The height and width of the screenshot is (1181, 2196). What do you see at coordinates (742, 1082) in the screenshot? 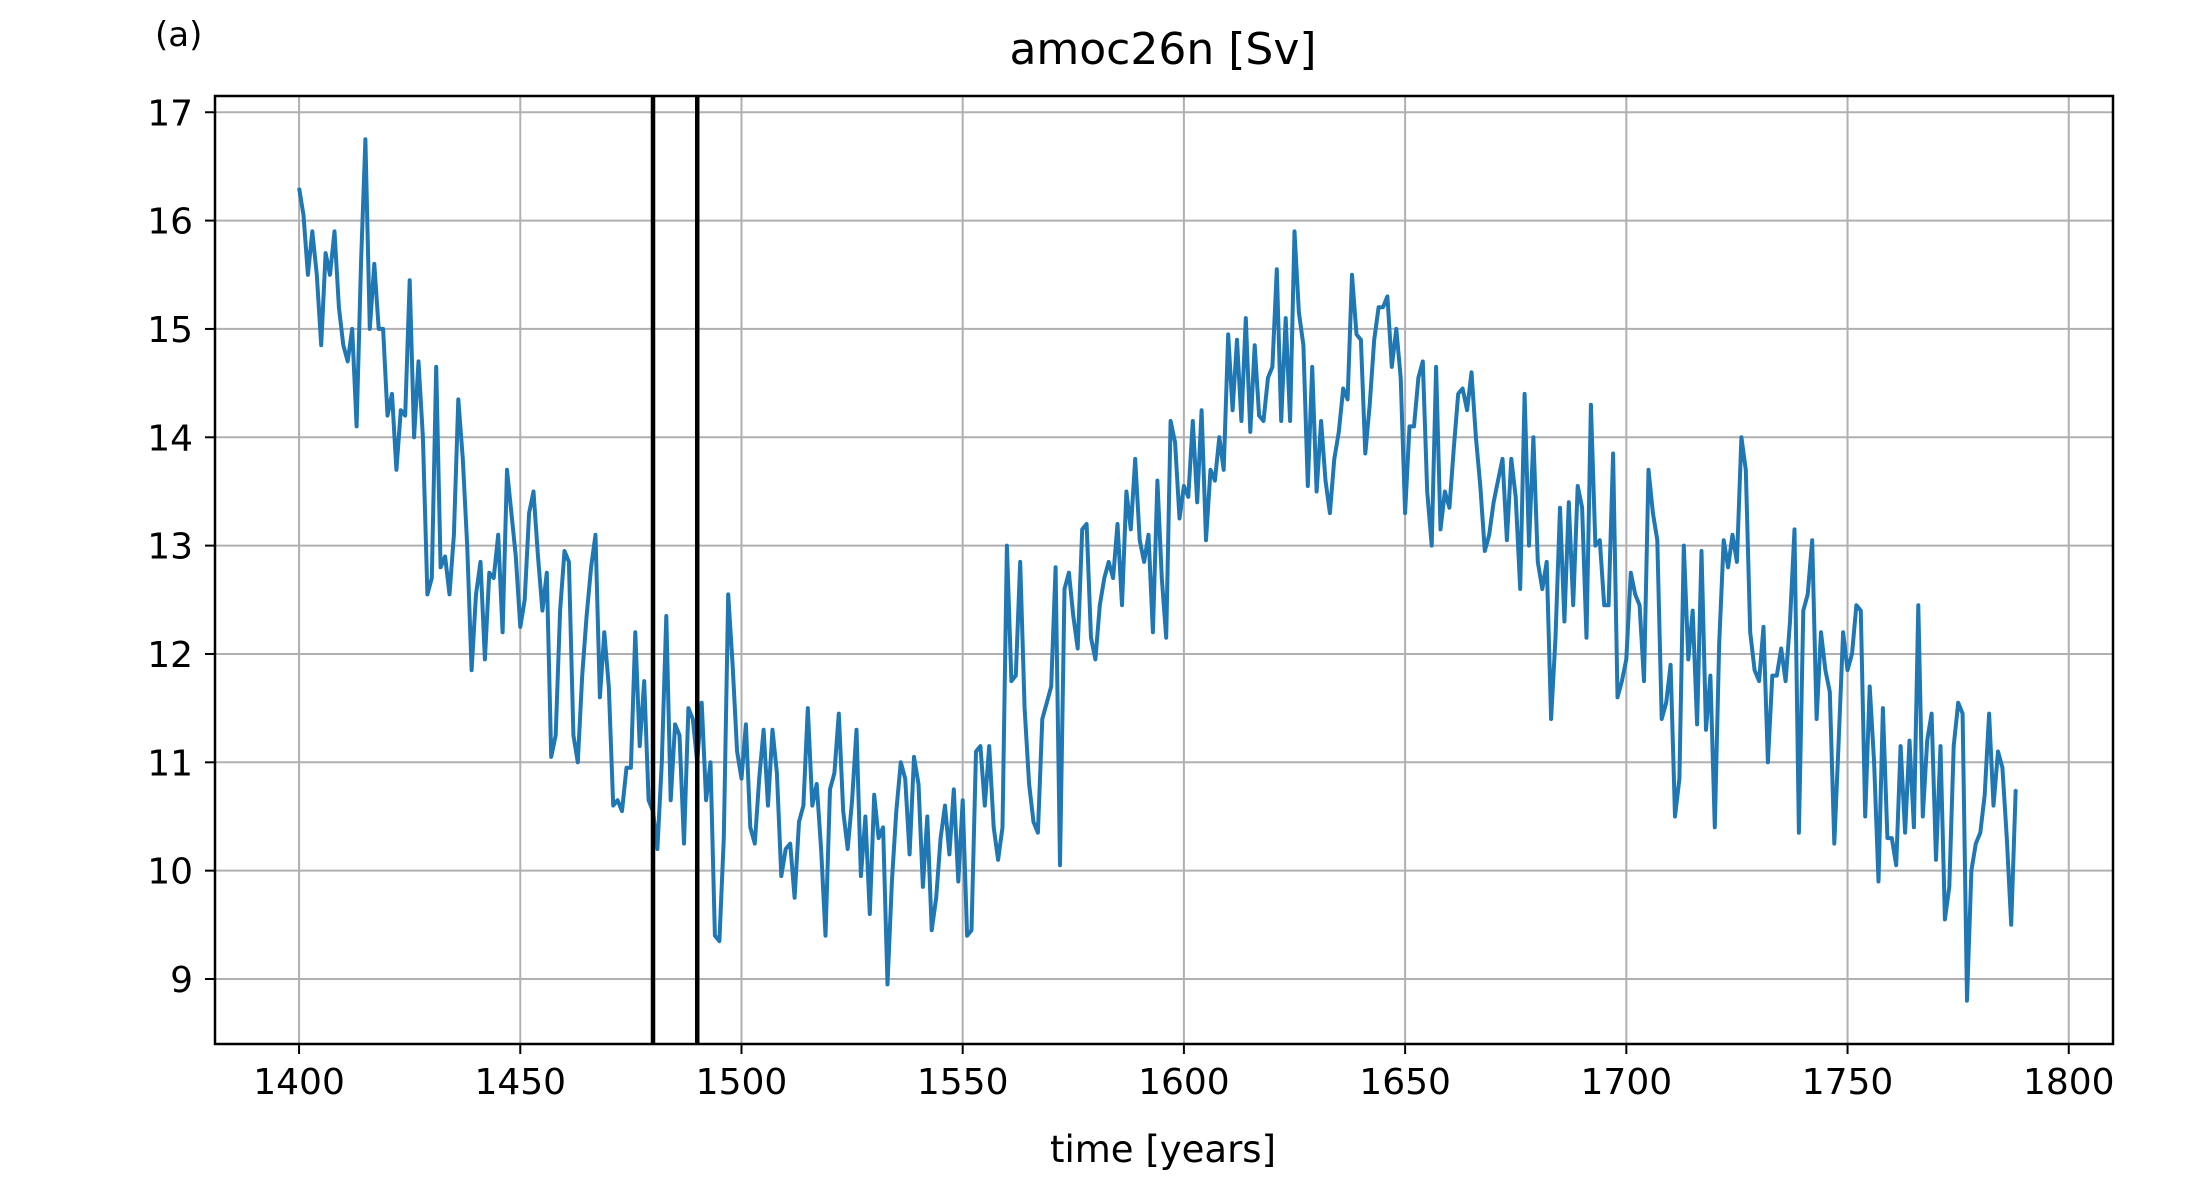
I see `x-tick-label: 1500` at bounding box center [742, 1082].